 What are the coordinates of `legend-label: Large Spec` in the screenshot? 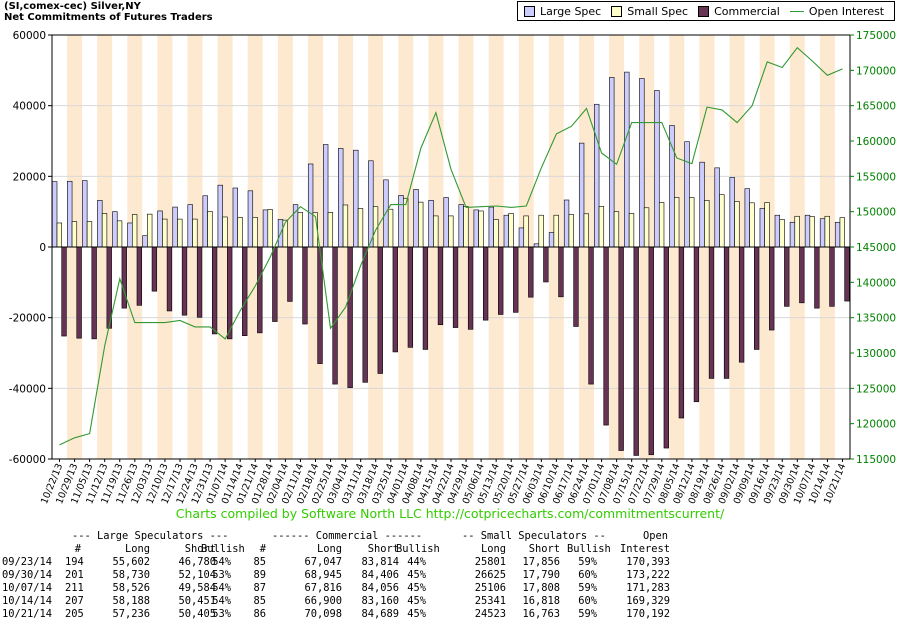 It's located at (571, 11).